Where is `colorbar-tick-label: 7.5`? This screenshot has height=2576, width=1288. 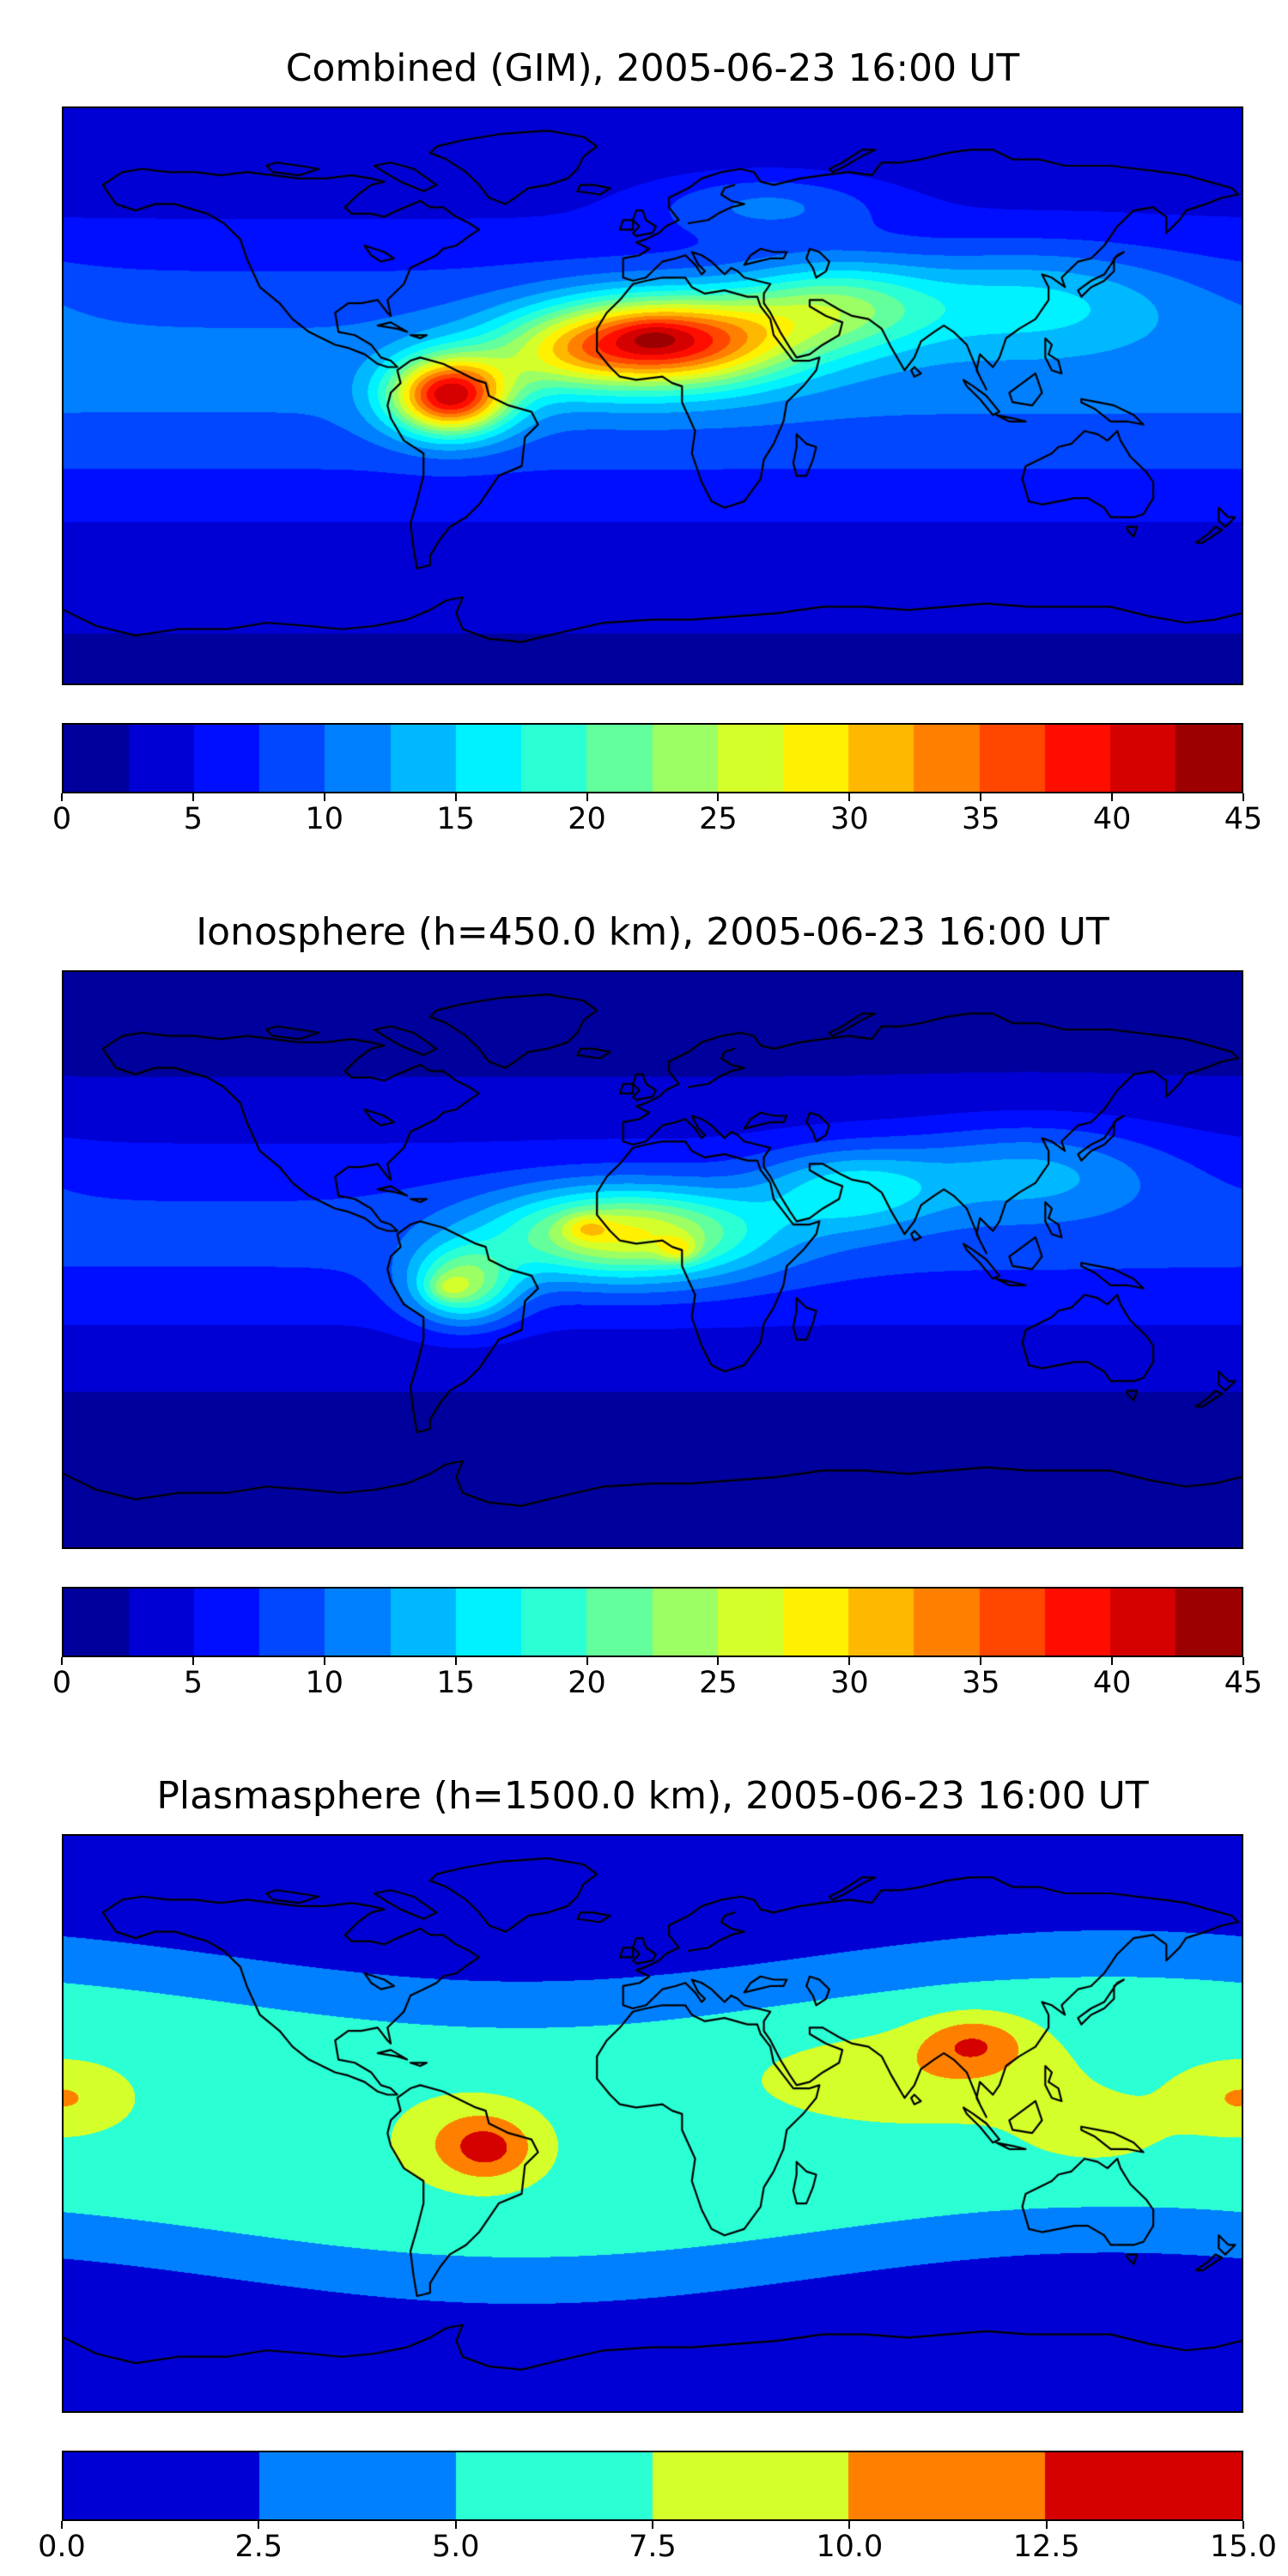 colorbar-tick-label: 7.5 is located at coordinates (653, 2547).